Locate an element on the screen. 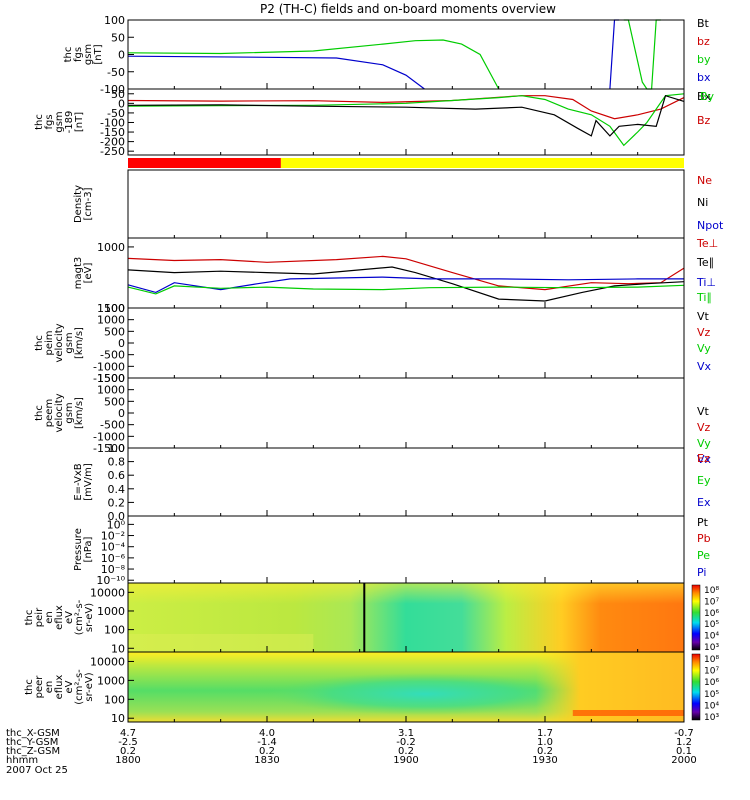 This screenshot has height=800, width=750. y-axis-label: [eV] is located at coordinates (88, 273).